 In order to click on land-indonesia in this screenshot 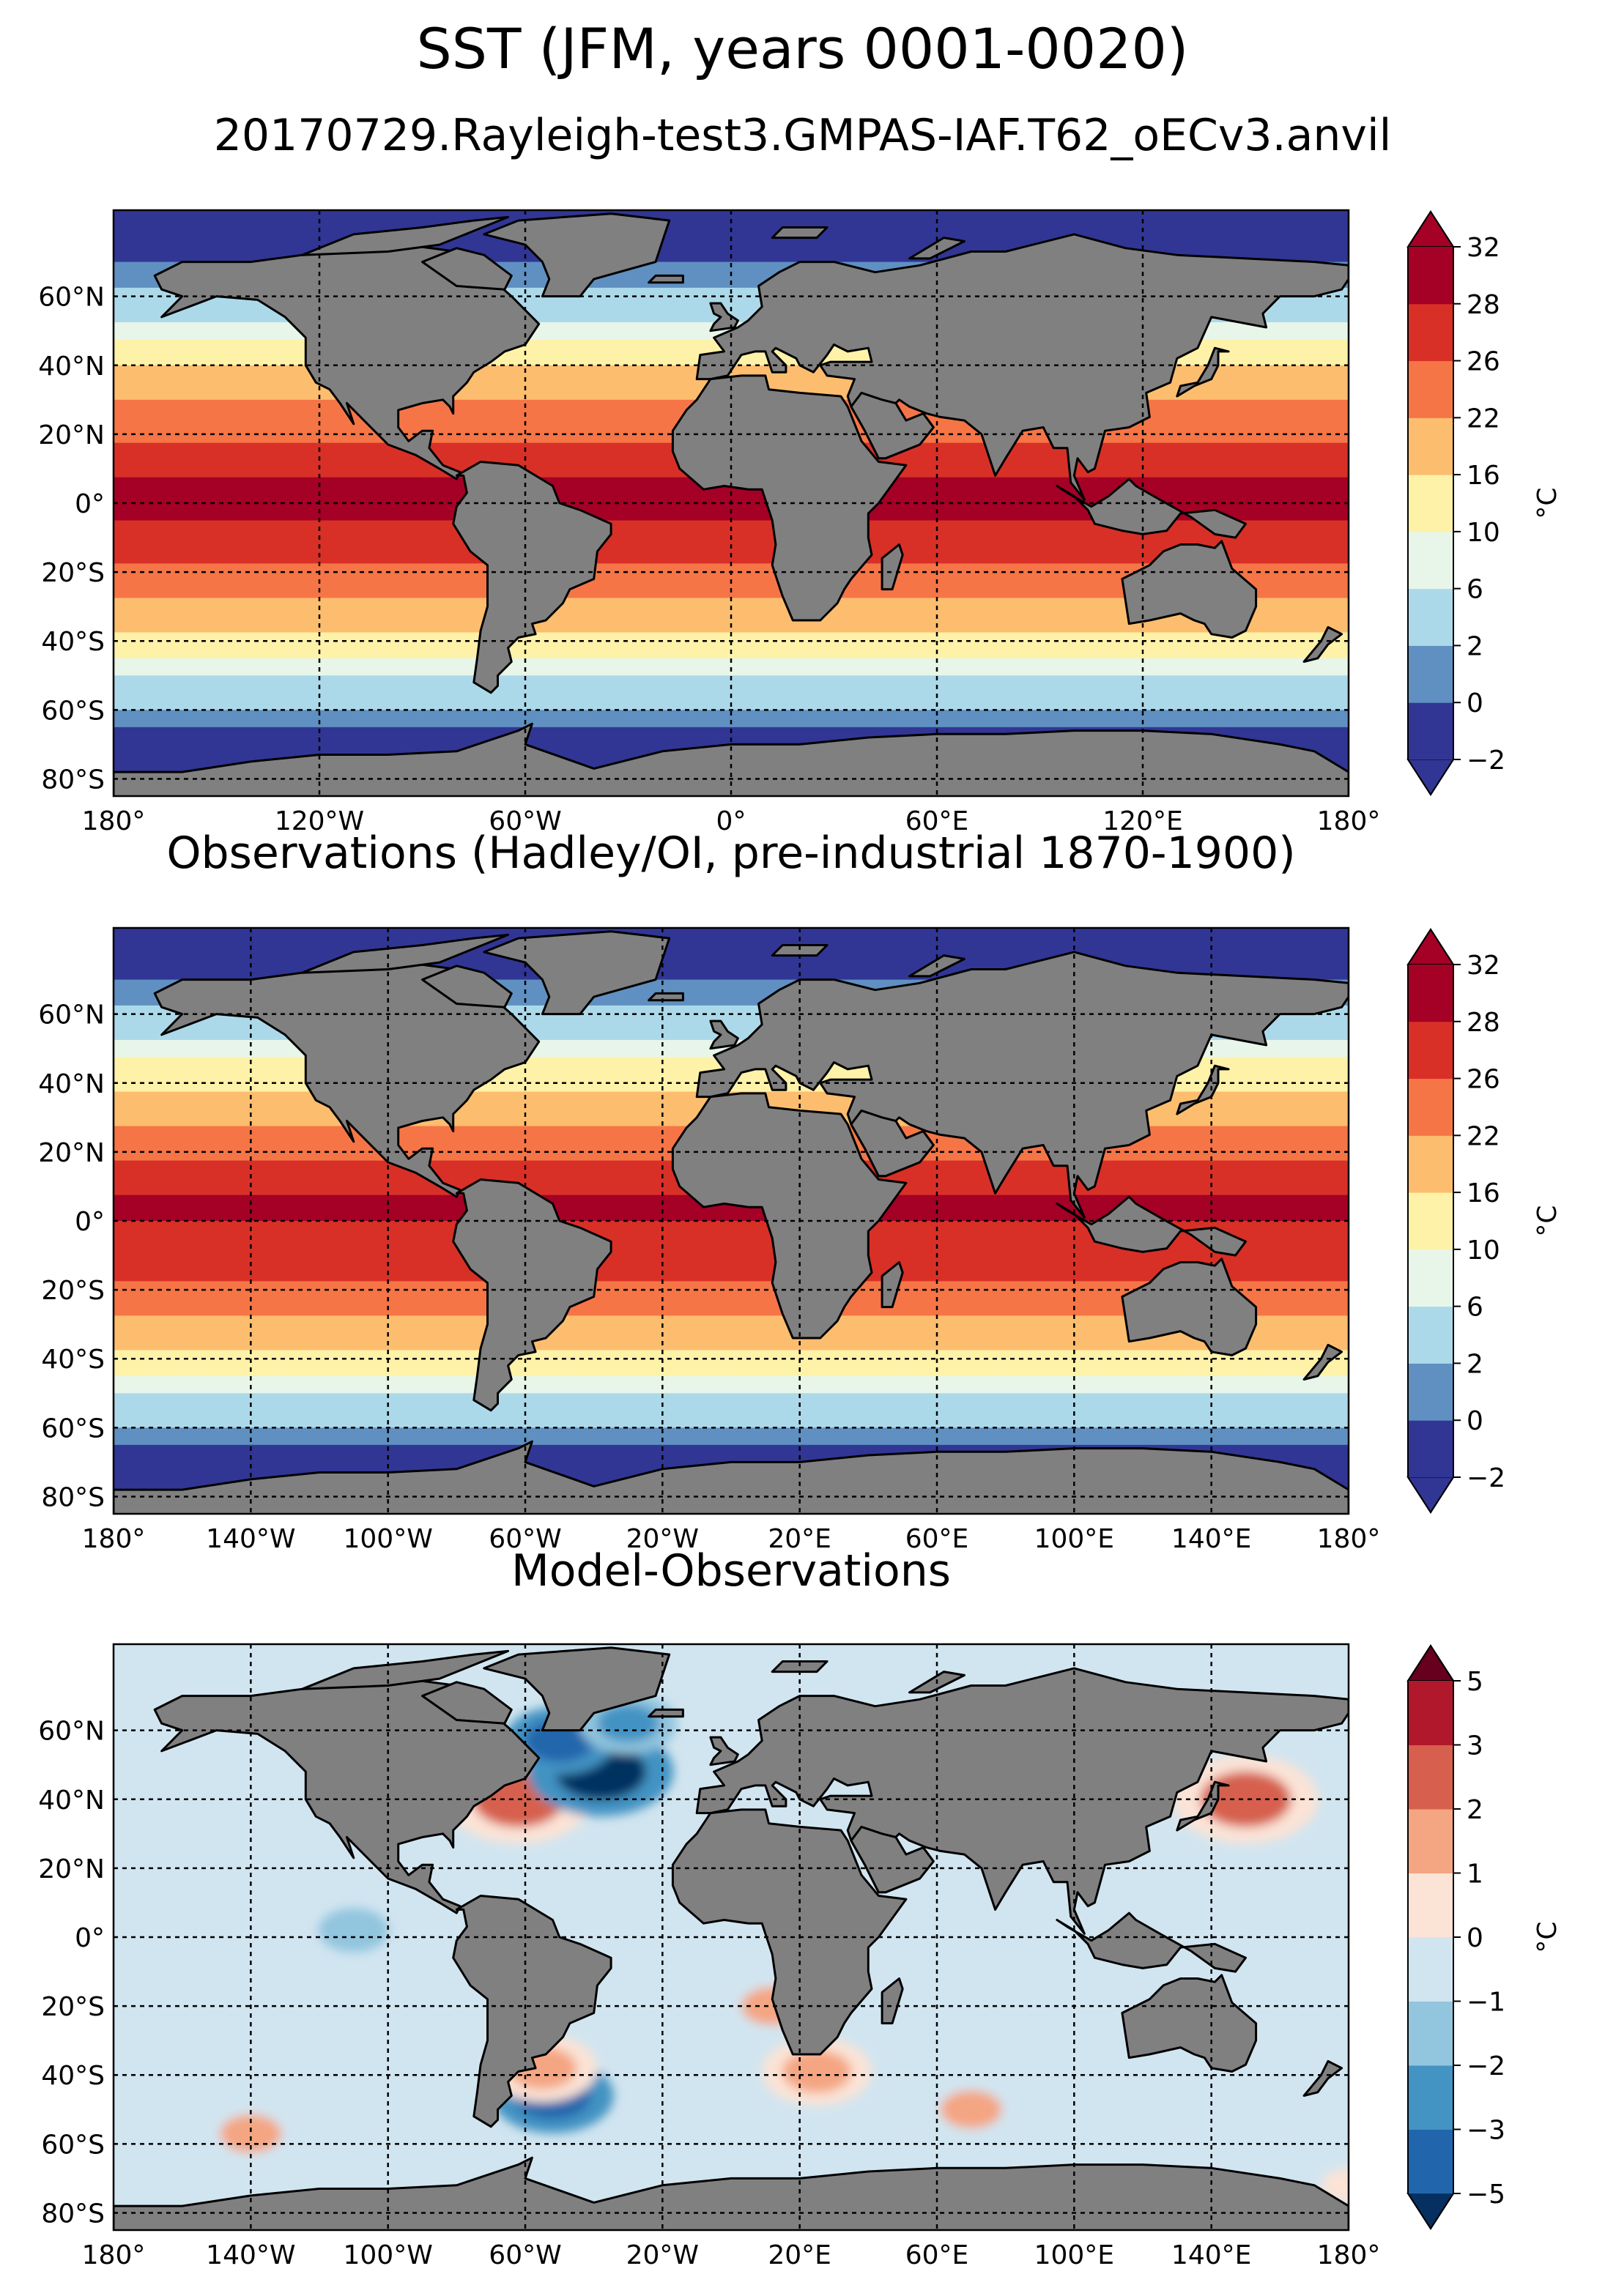, I will do `click(1151, 508)`.